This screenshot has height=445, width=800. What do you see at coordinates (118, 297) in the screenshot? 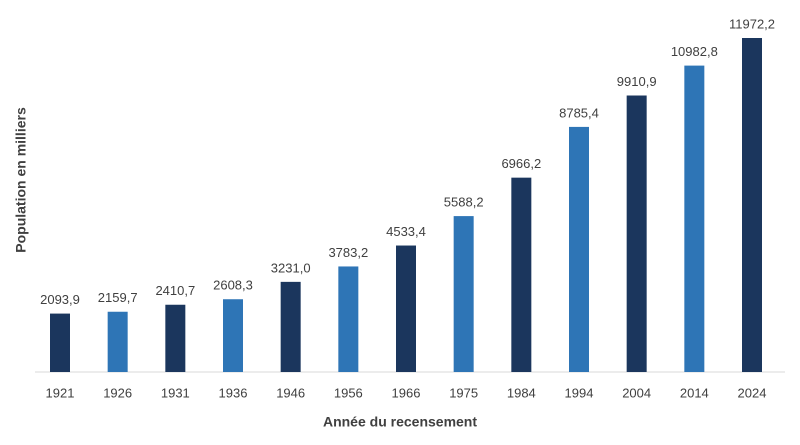
I see `value-label: 2159,7` at bounding box center [118, 297].